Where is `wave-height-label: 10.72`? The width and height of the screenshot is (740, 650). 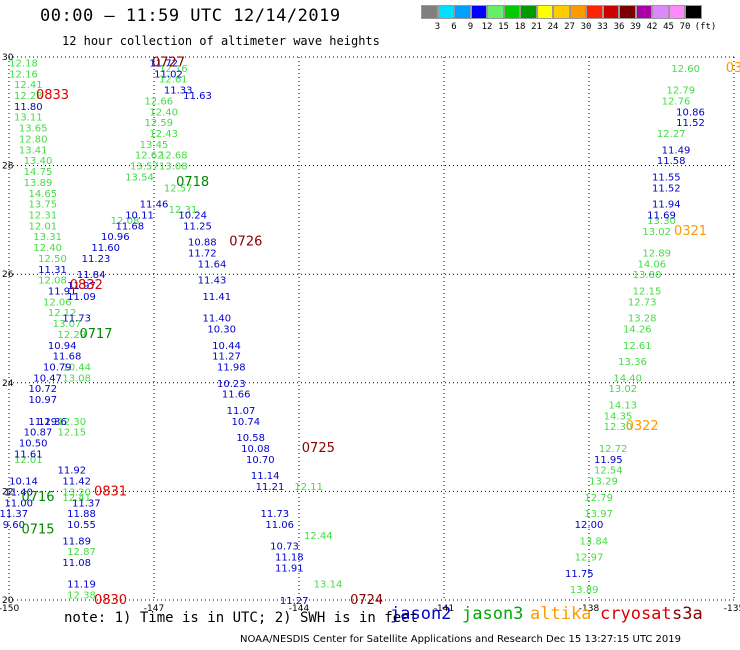
wave-height-label: 10.72 is located at coordinates (43, 389).